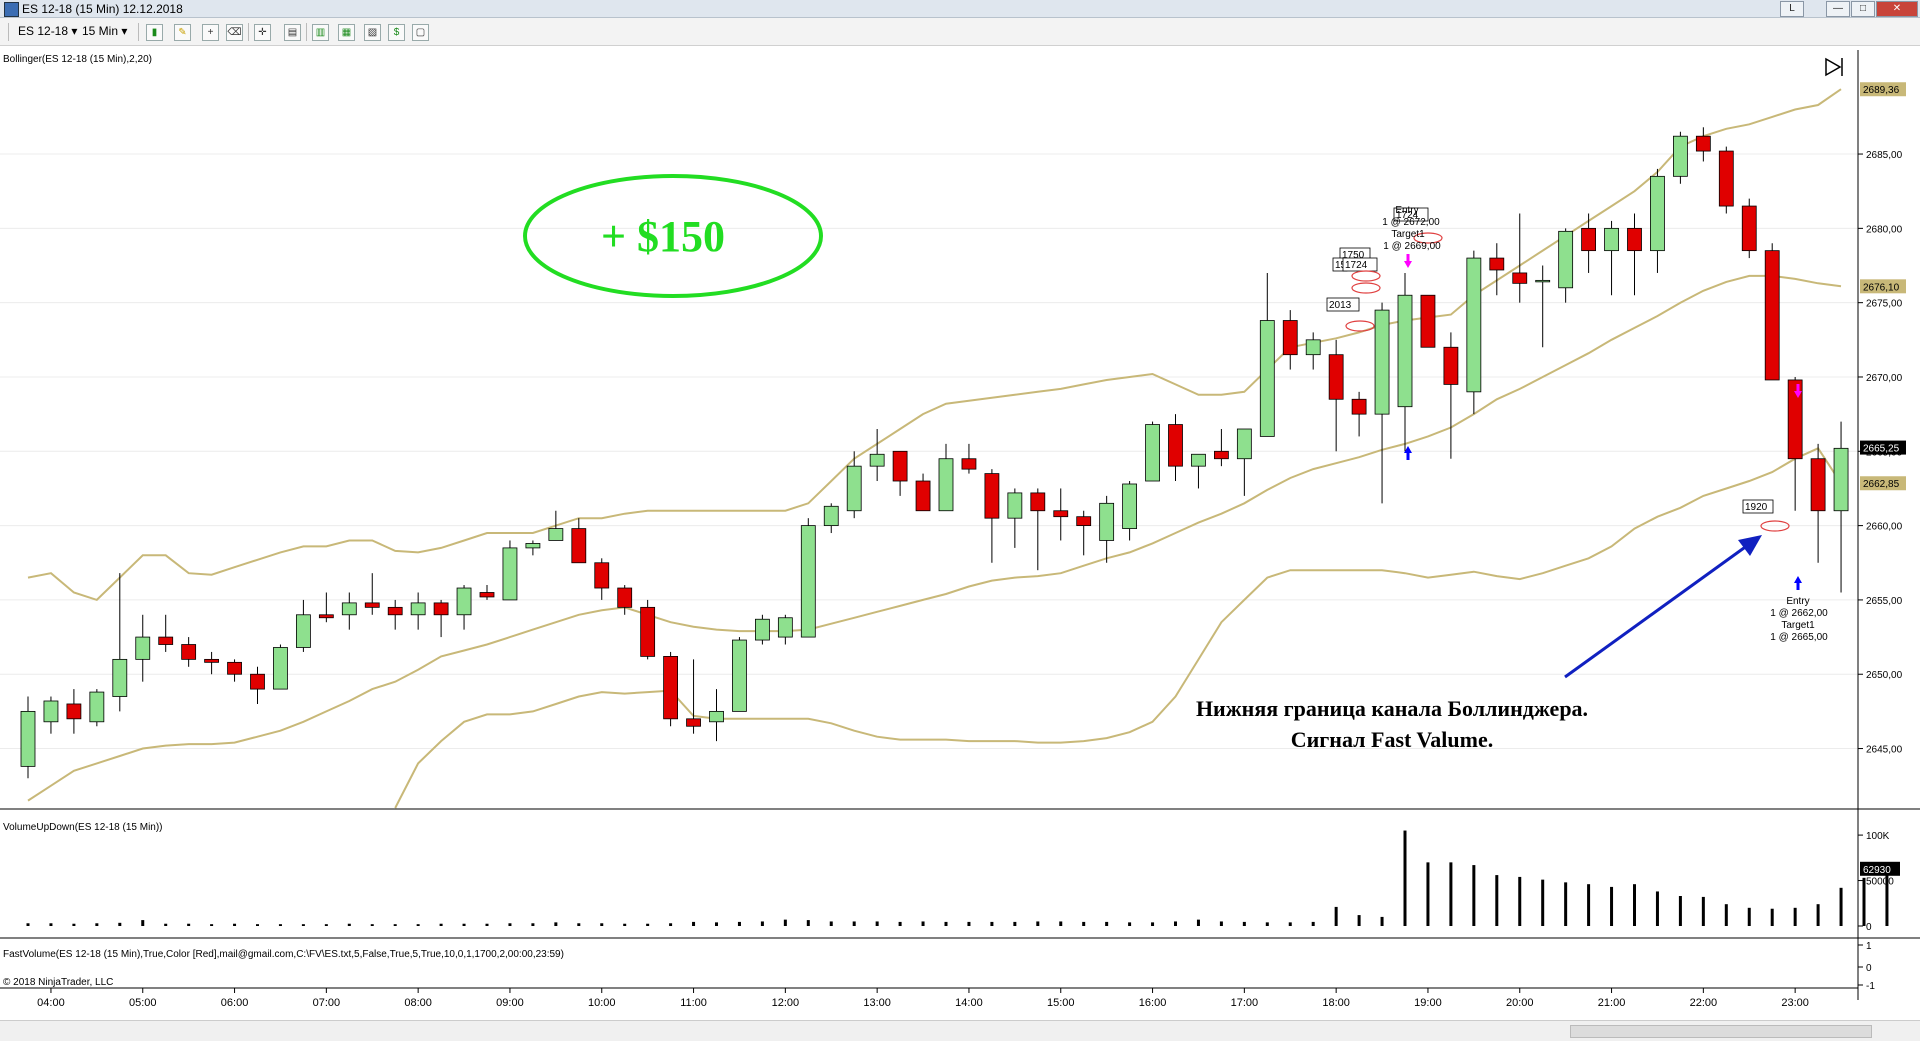  I want to click on skip-to-end-icon, so click(1834, 67).